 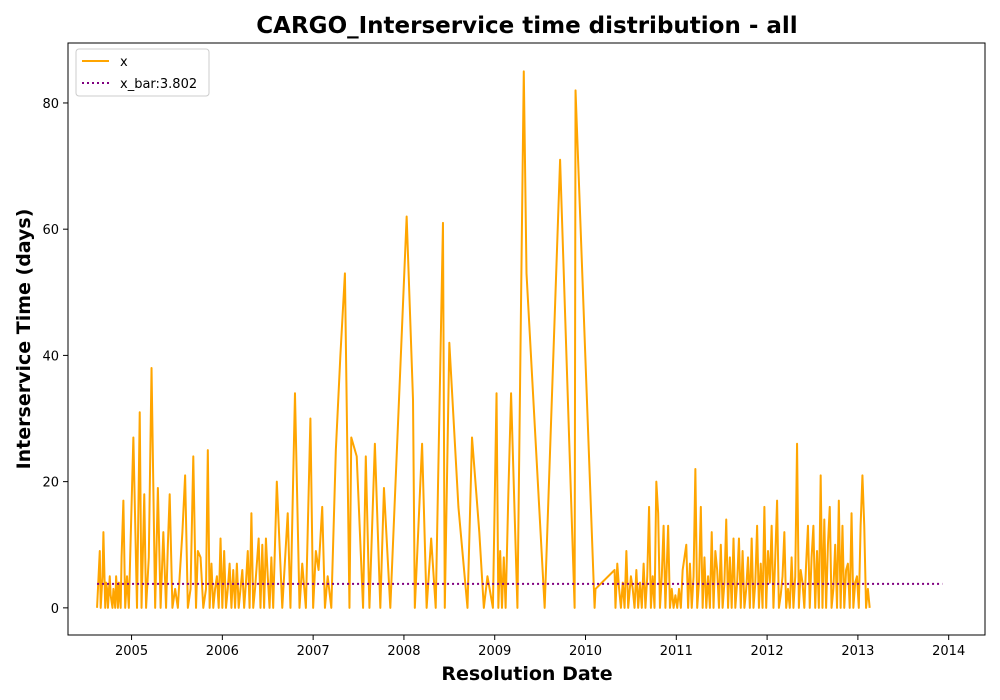 I want to click on legend: x x_bar:3.802, so click(x=142, y=72).